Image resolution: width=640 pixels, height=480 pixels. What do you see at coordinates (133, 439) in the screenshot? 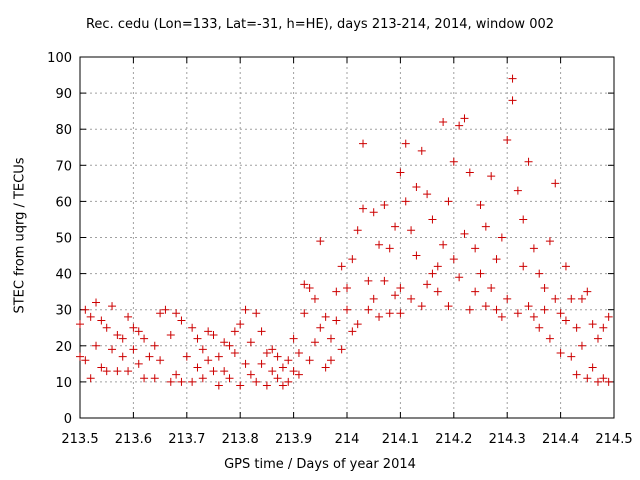
I see `x-tick-label: 213.6` at bounding box center [133, 439].